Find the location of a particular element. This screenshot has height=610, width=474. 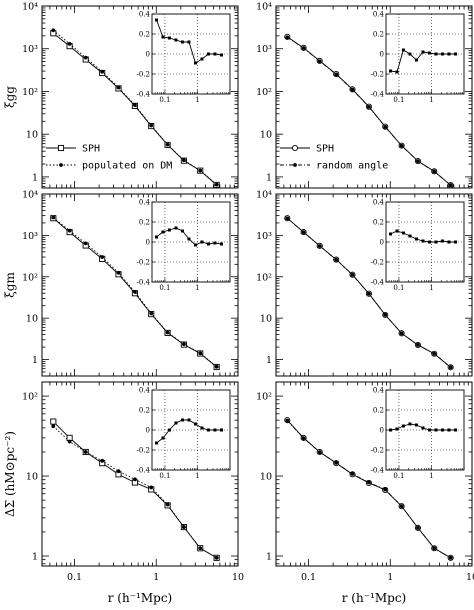

x-axis-label-col0: r (h⁻¹Mpc) is located at coordinates (140, 598).